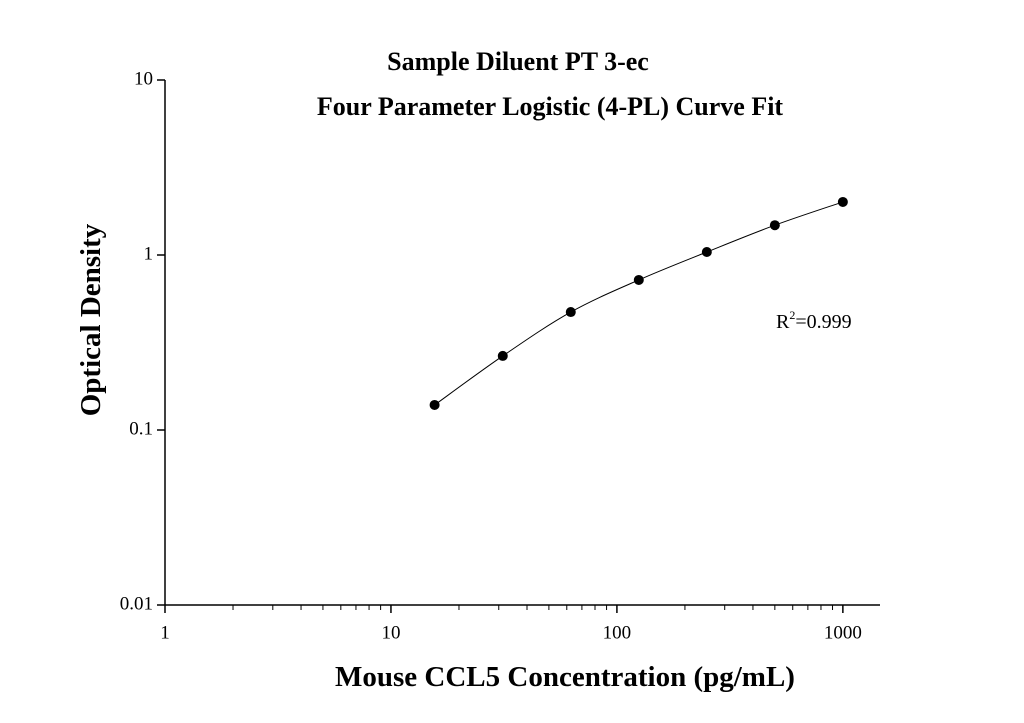  Describe the element at coordinates (91, 319) in the screenshot. I see `y-axis-title: Optical Density` at that location.